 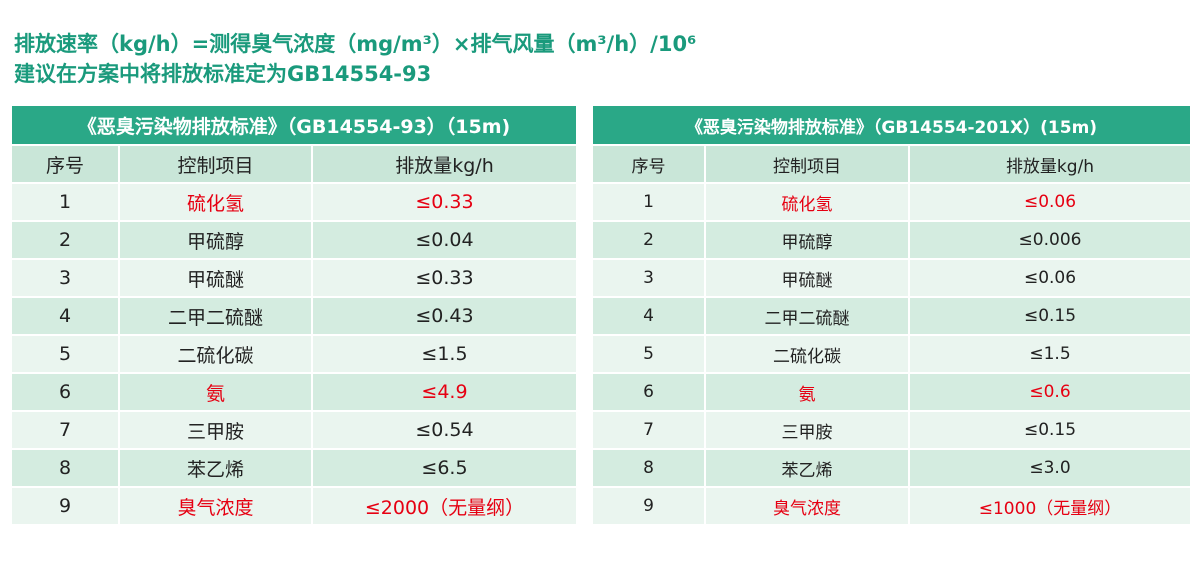 I want to click on table-title: 《恶臭污染物排放标准》（GB14554-201X）(15m), so click(x=891, y=125).